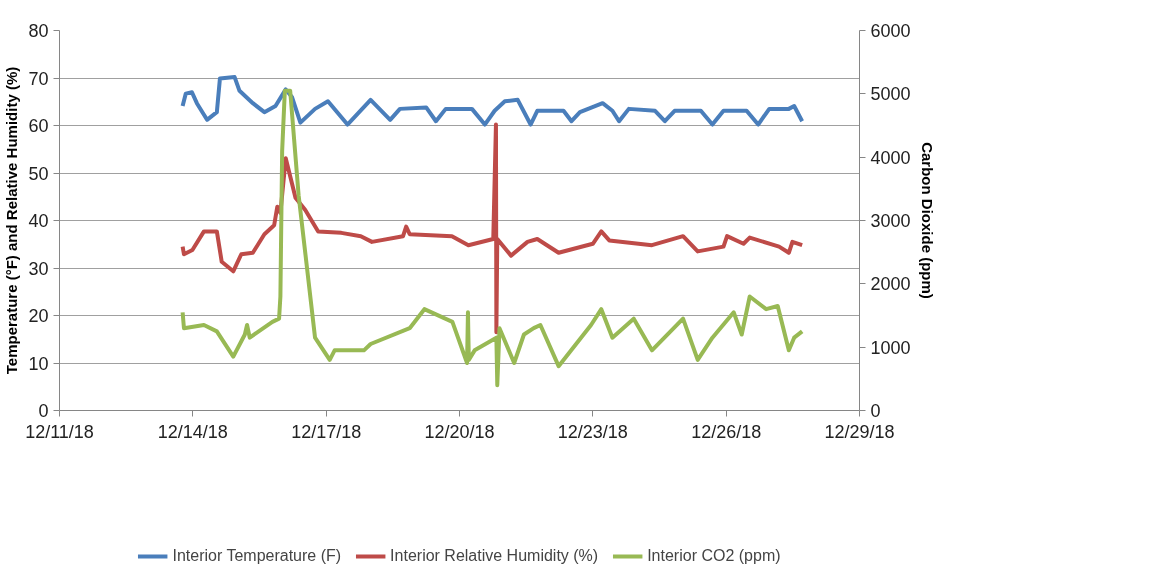 The height and width of the screenshot is (577, 1151). Describe the element at coordinates (890, 347) in the screenshot. I see `y2-tick-label: 1000` at that location.